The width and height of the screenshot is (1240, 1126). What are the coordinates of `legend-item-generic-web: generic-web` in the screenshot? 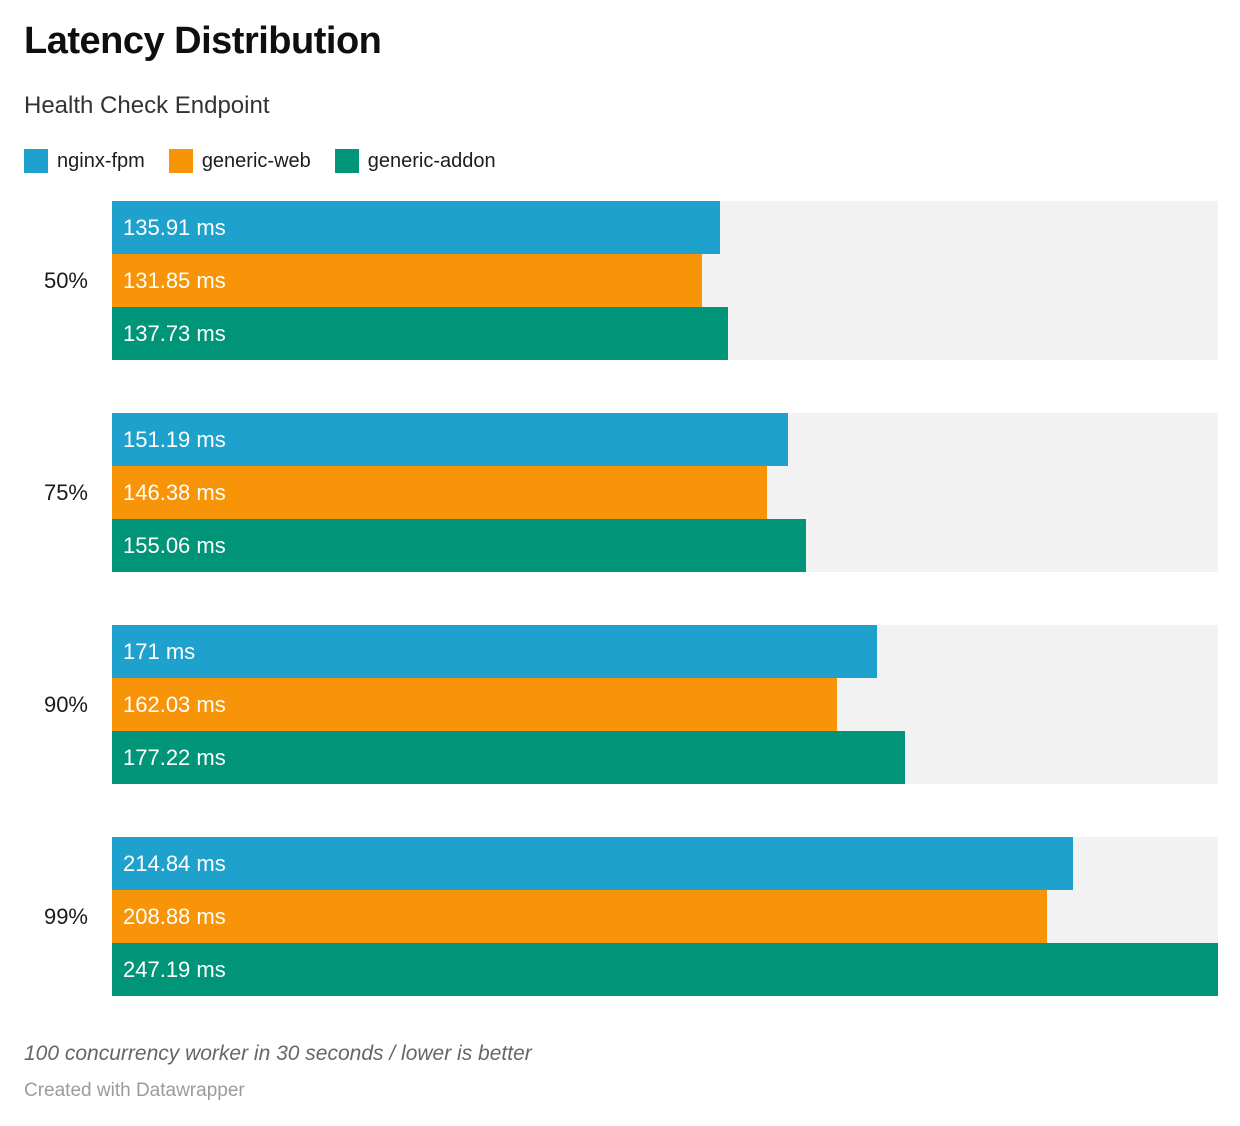 It's located at (239, 161).